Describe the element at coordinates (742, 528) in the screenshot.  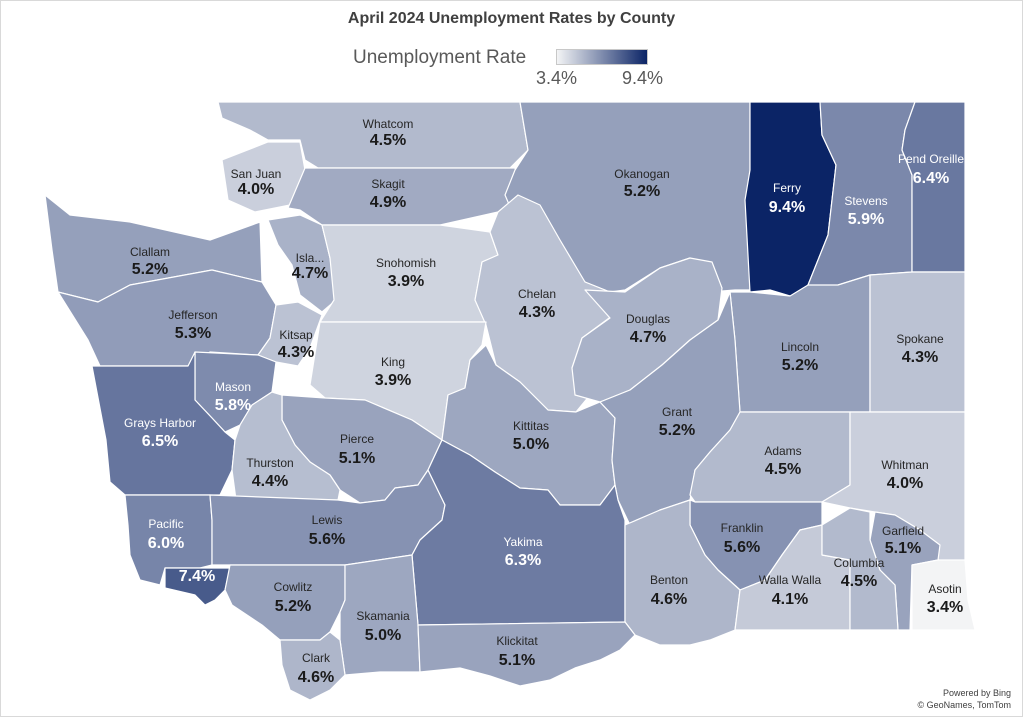
I see `county-name-franklin: Franklin` at that location.